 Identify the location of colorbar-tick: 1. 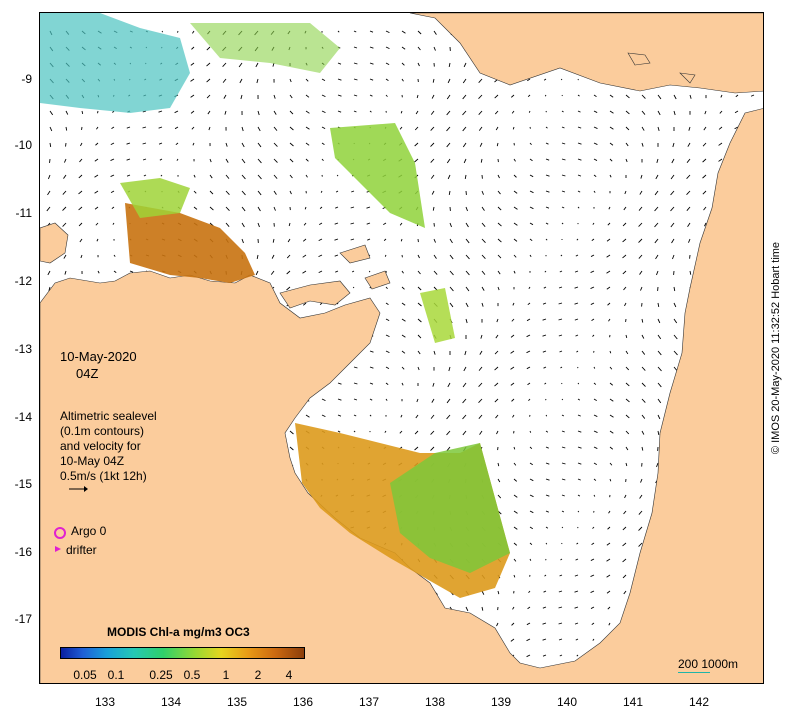
(226, 675).